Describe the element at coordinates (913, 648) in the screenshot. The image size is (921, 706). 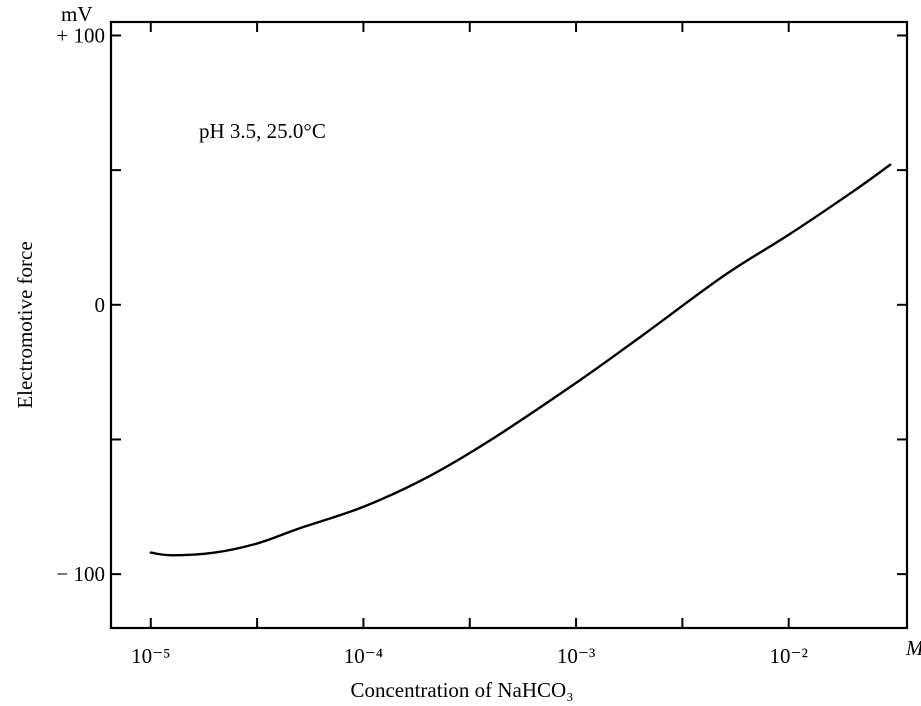
I see `x-unit-label: M` at that location.